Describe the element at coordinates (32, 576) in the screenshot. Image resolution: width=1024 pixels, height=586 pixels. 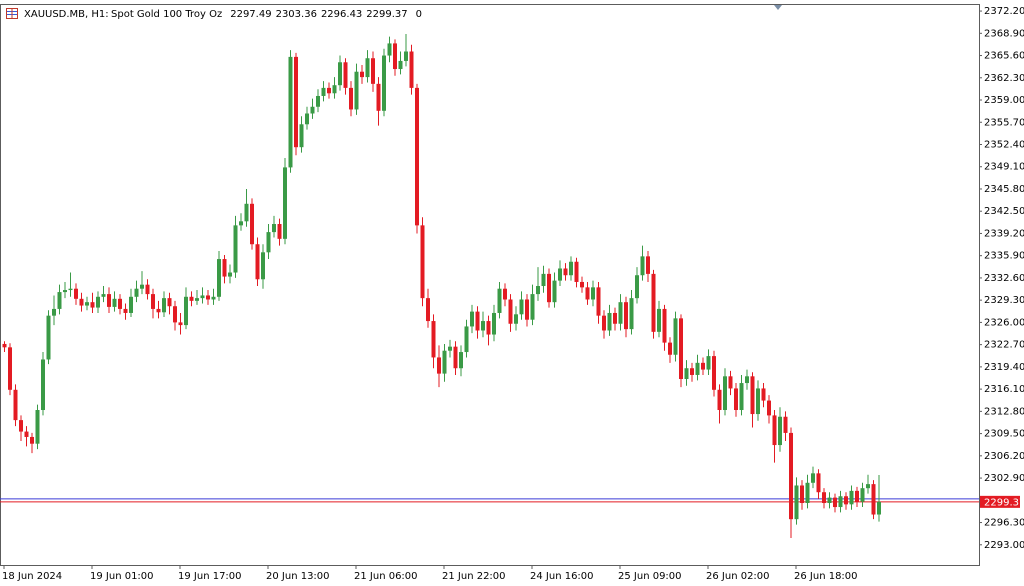
I see `x-tick-label: 18 Jun 2024` at that location.